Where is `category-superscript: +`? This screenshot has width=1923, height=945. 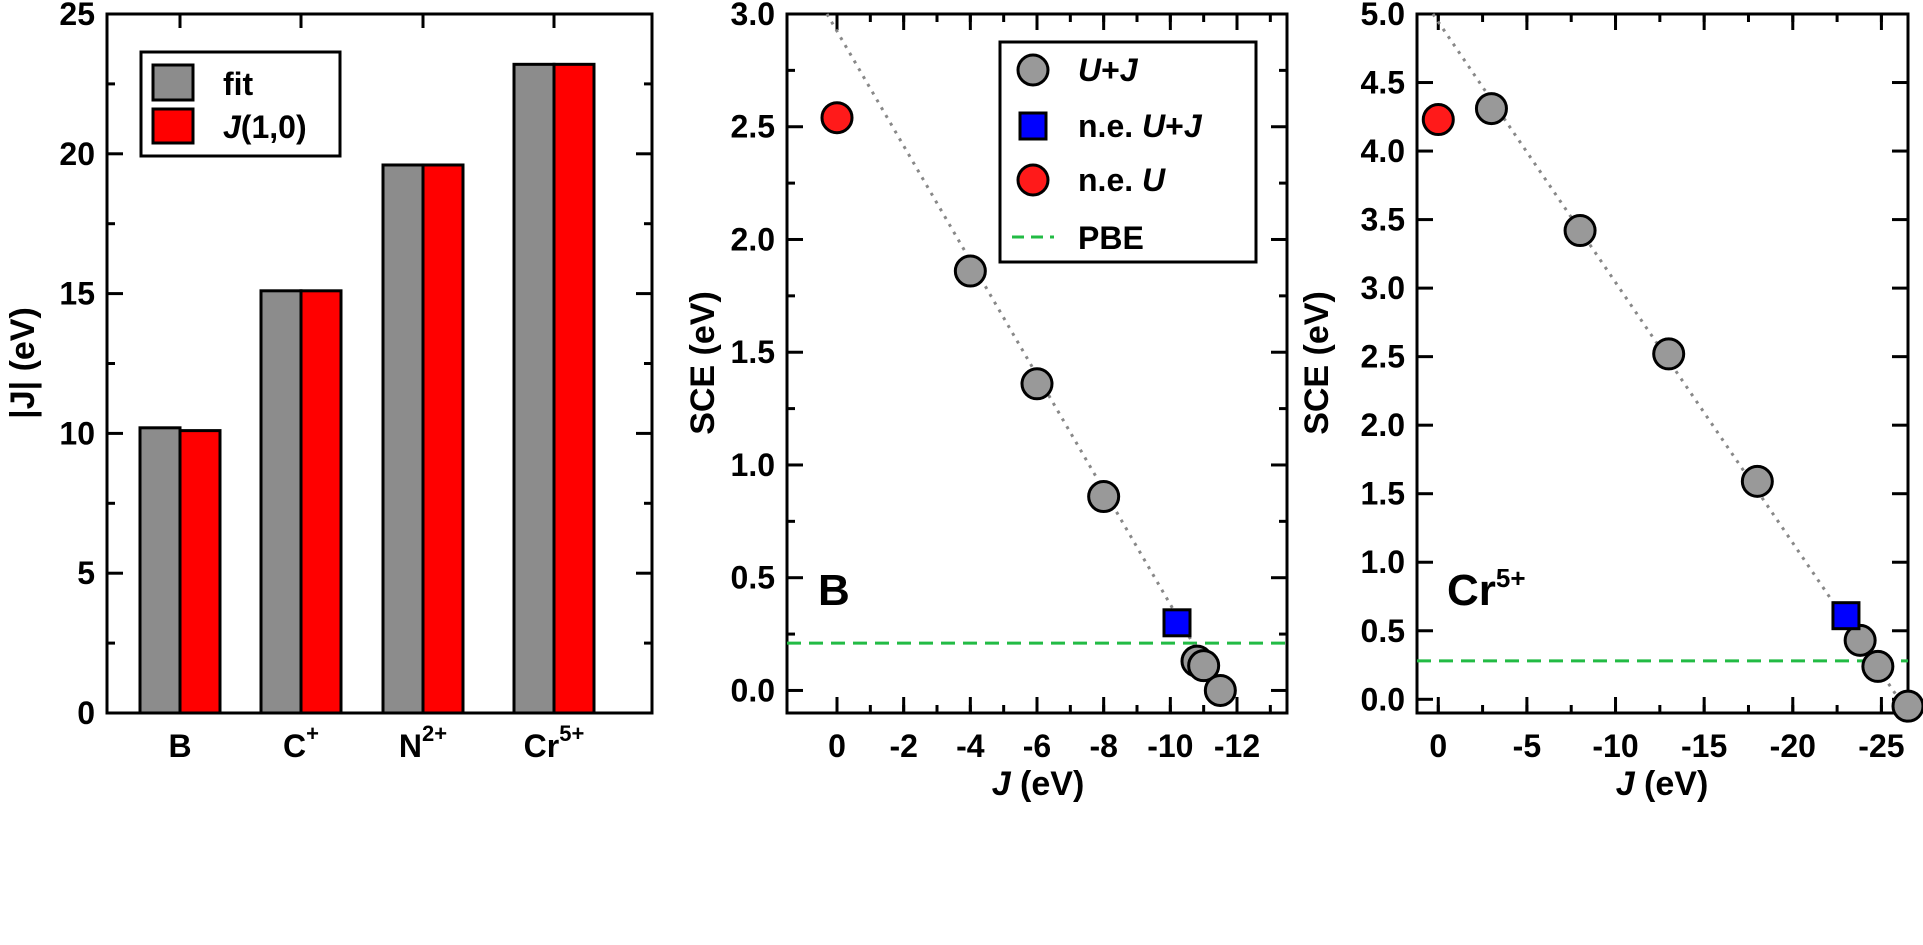
category-superscript: + is located at coordinates (312, 733).